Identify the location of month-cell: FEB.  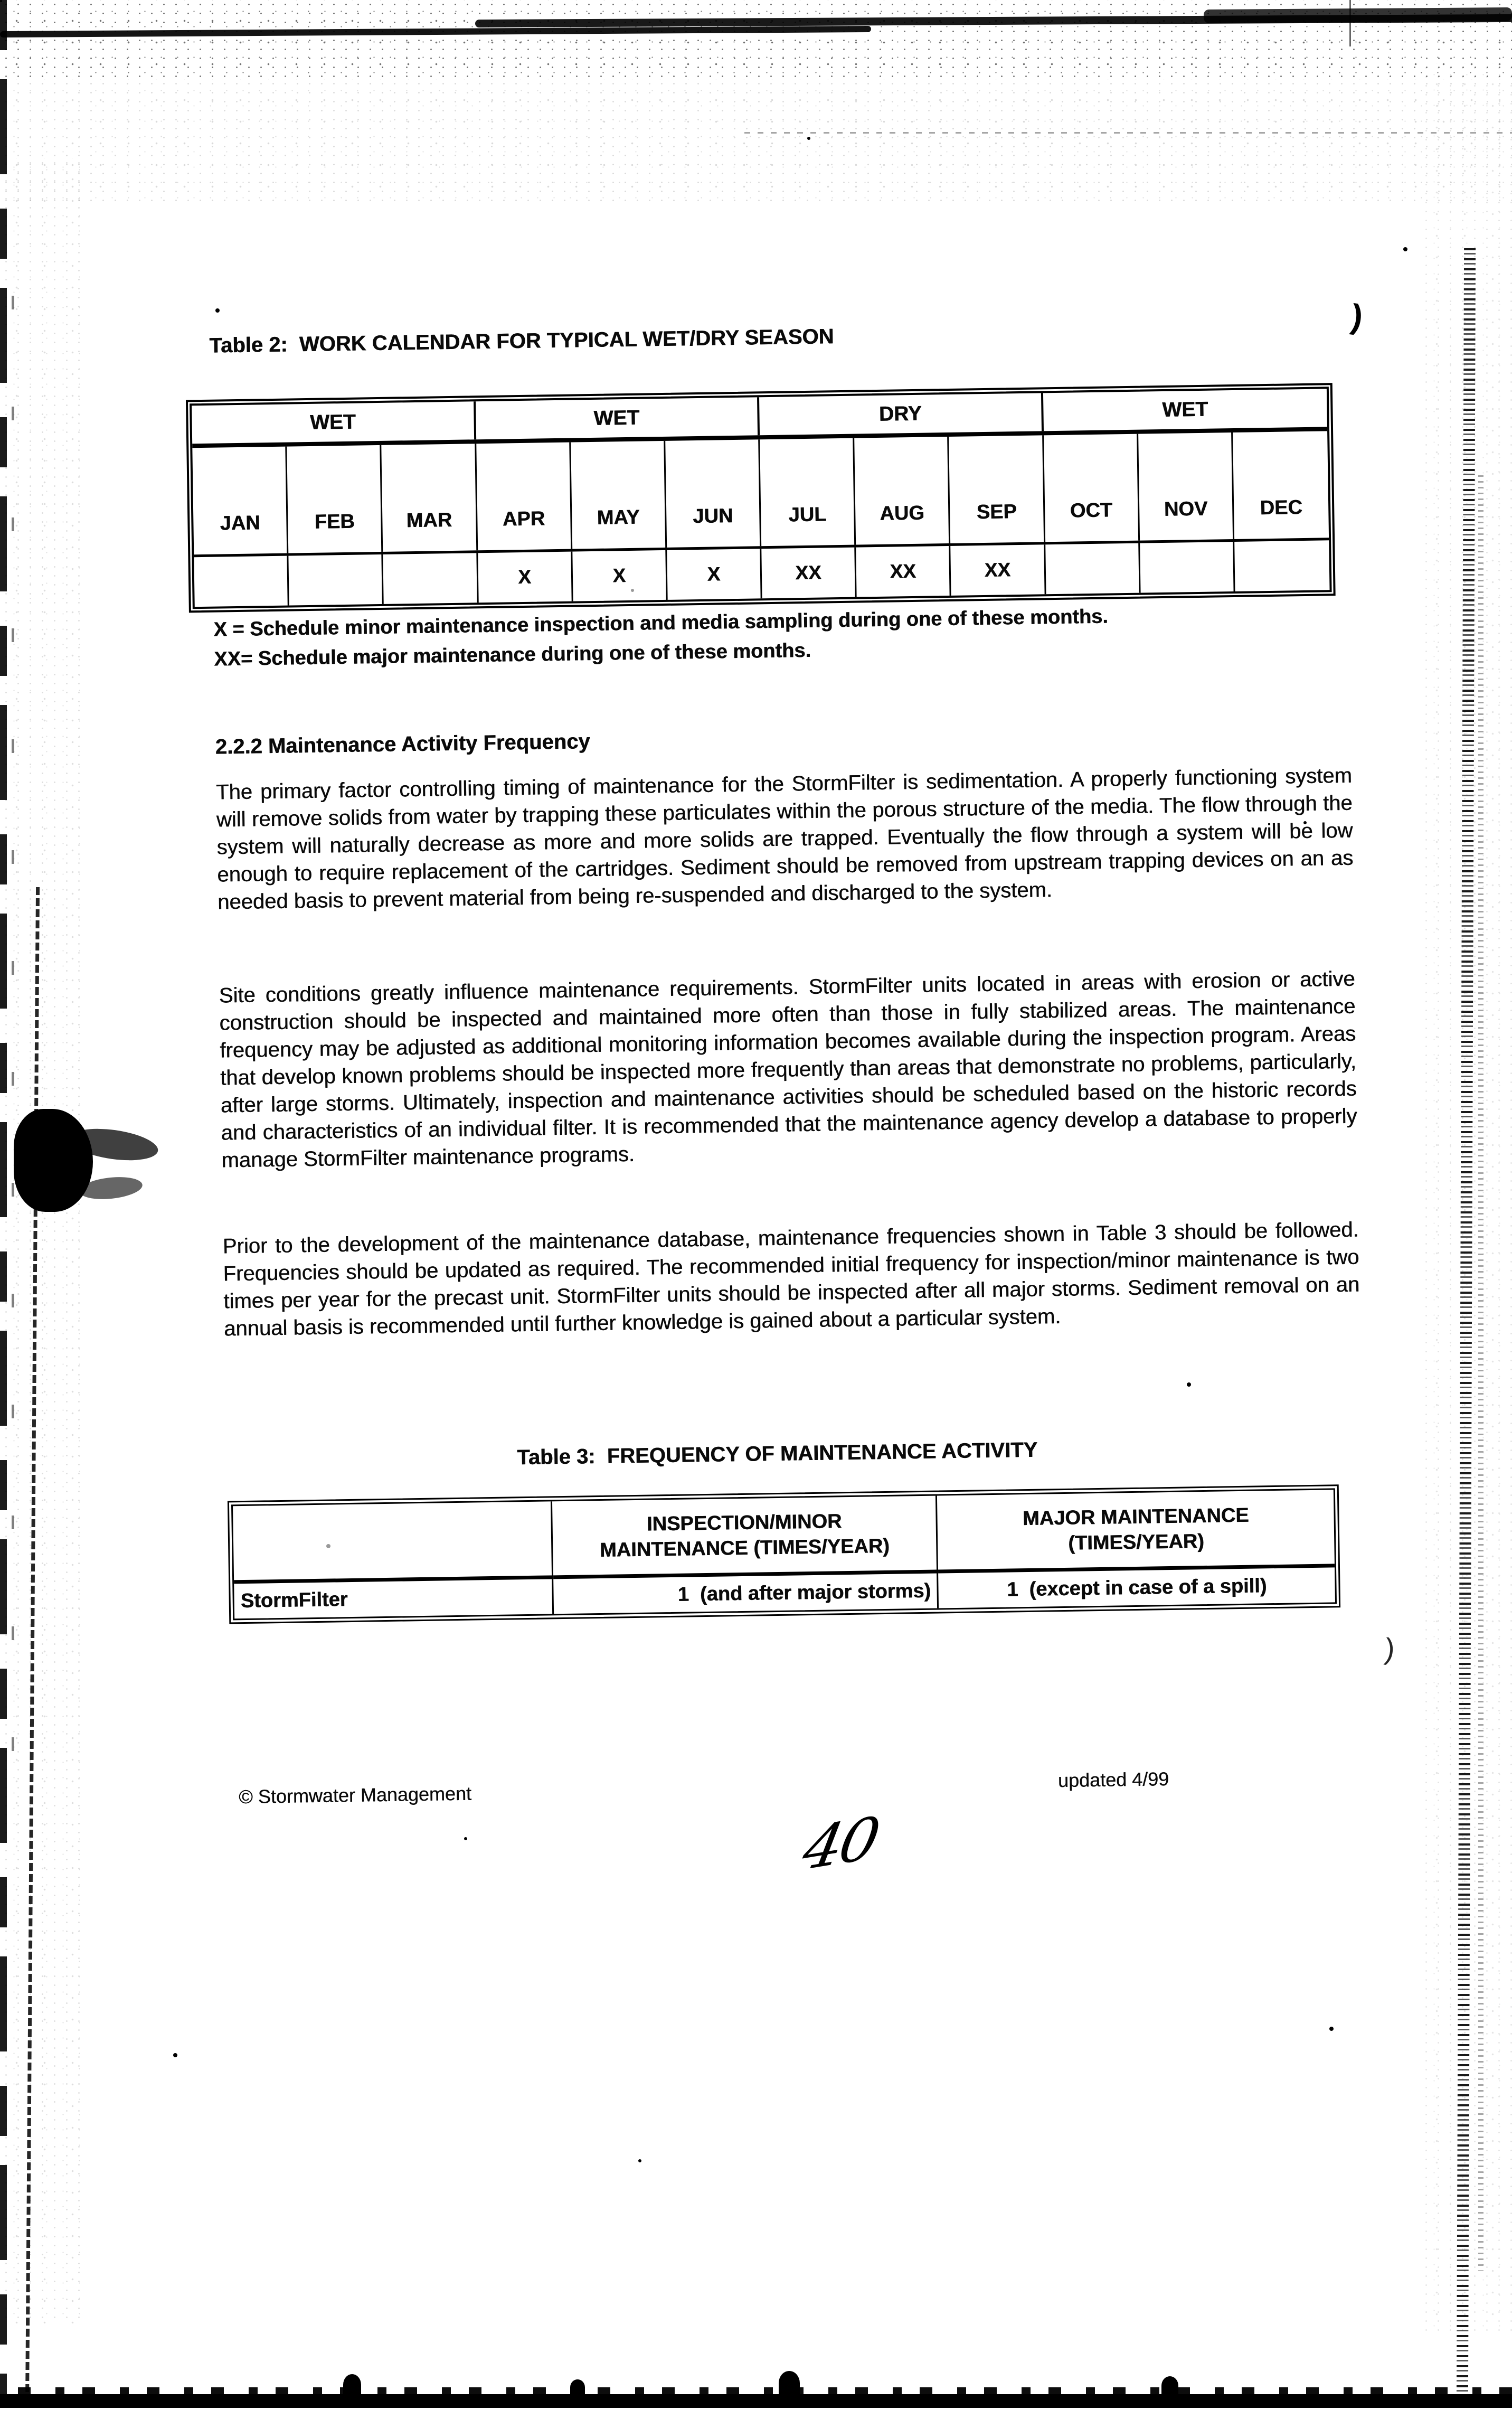
(335, 499).